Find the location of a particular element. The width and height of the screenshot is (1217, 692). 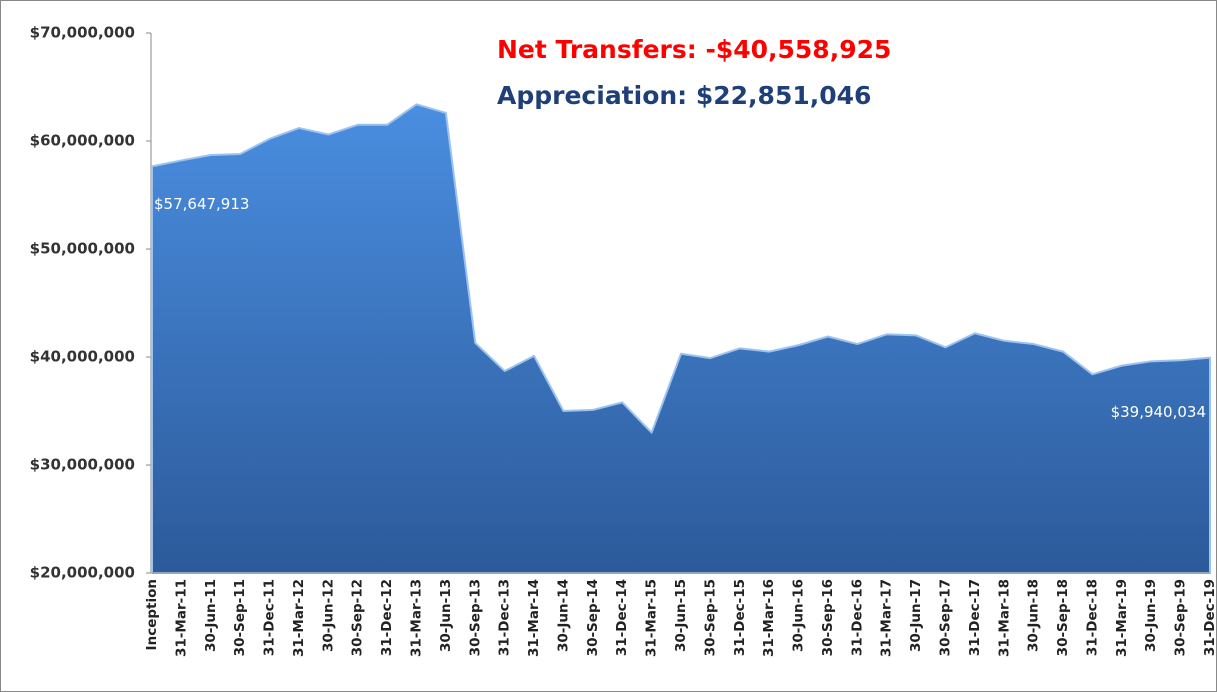

x-tick-label: 31-Mar-15 is located at coordinates (652, 618).